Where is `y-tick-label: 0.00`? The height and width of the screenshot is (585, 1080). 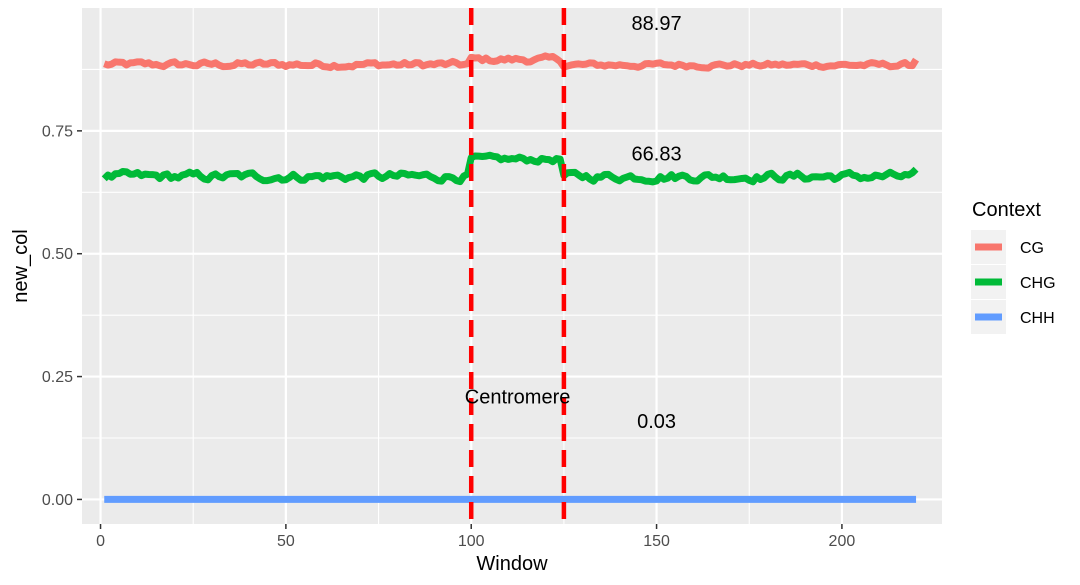 y-tick-label: 0.00 is located at coordinates (57, 500).